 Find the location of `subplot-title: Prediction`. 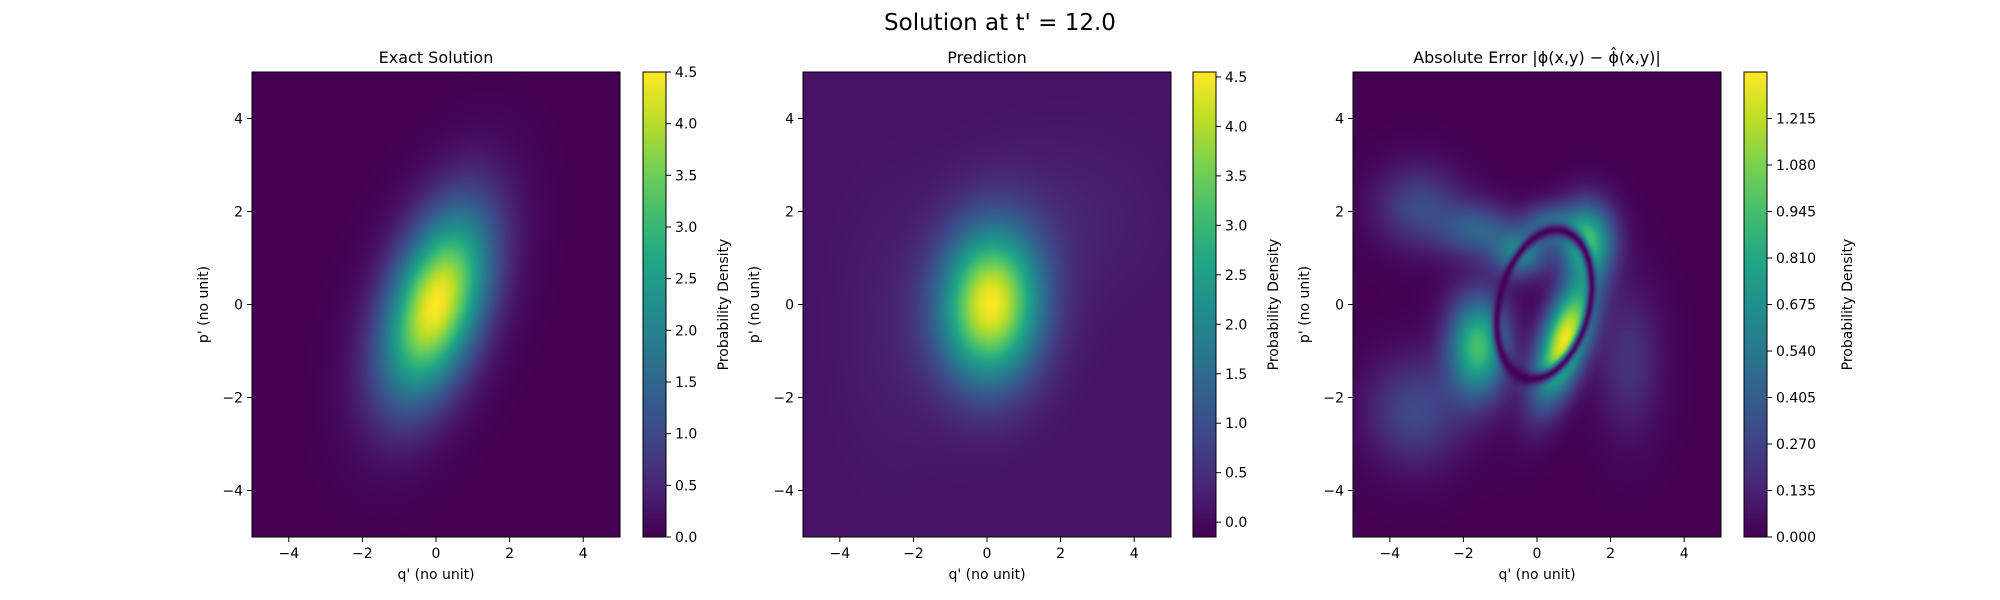

subplot-title: Prediction is located at coordinates (986, 57).